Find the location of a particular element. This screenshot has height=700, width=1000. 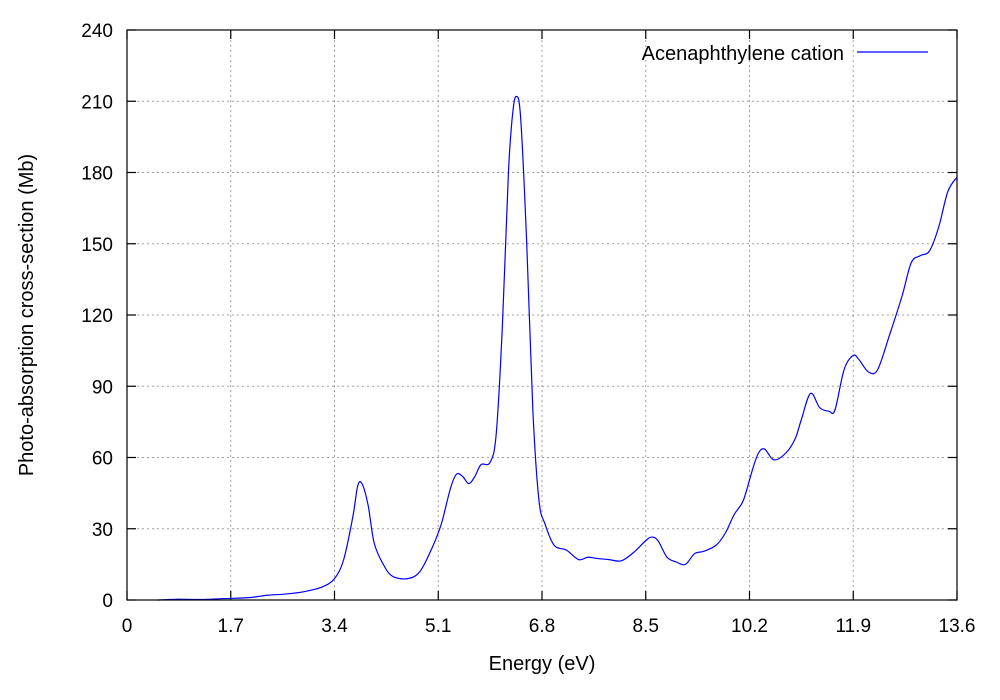

x-tick-label: 10.2 is located at coordinates (749, 626).